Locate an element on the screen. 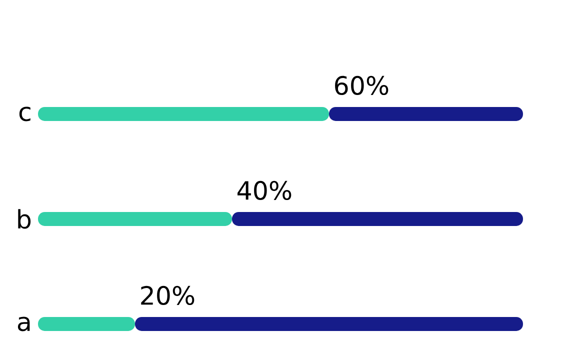  data-label: 40% is located at coordinates (265, 190).